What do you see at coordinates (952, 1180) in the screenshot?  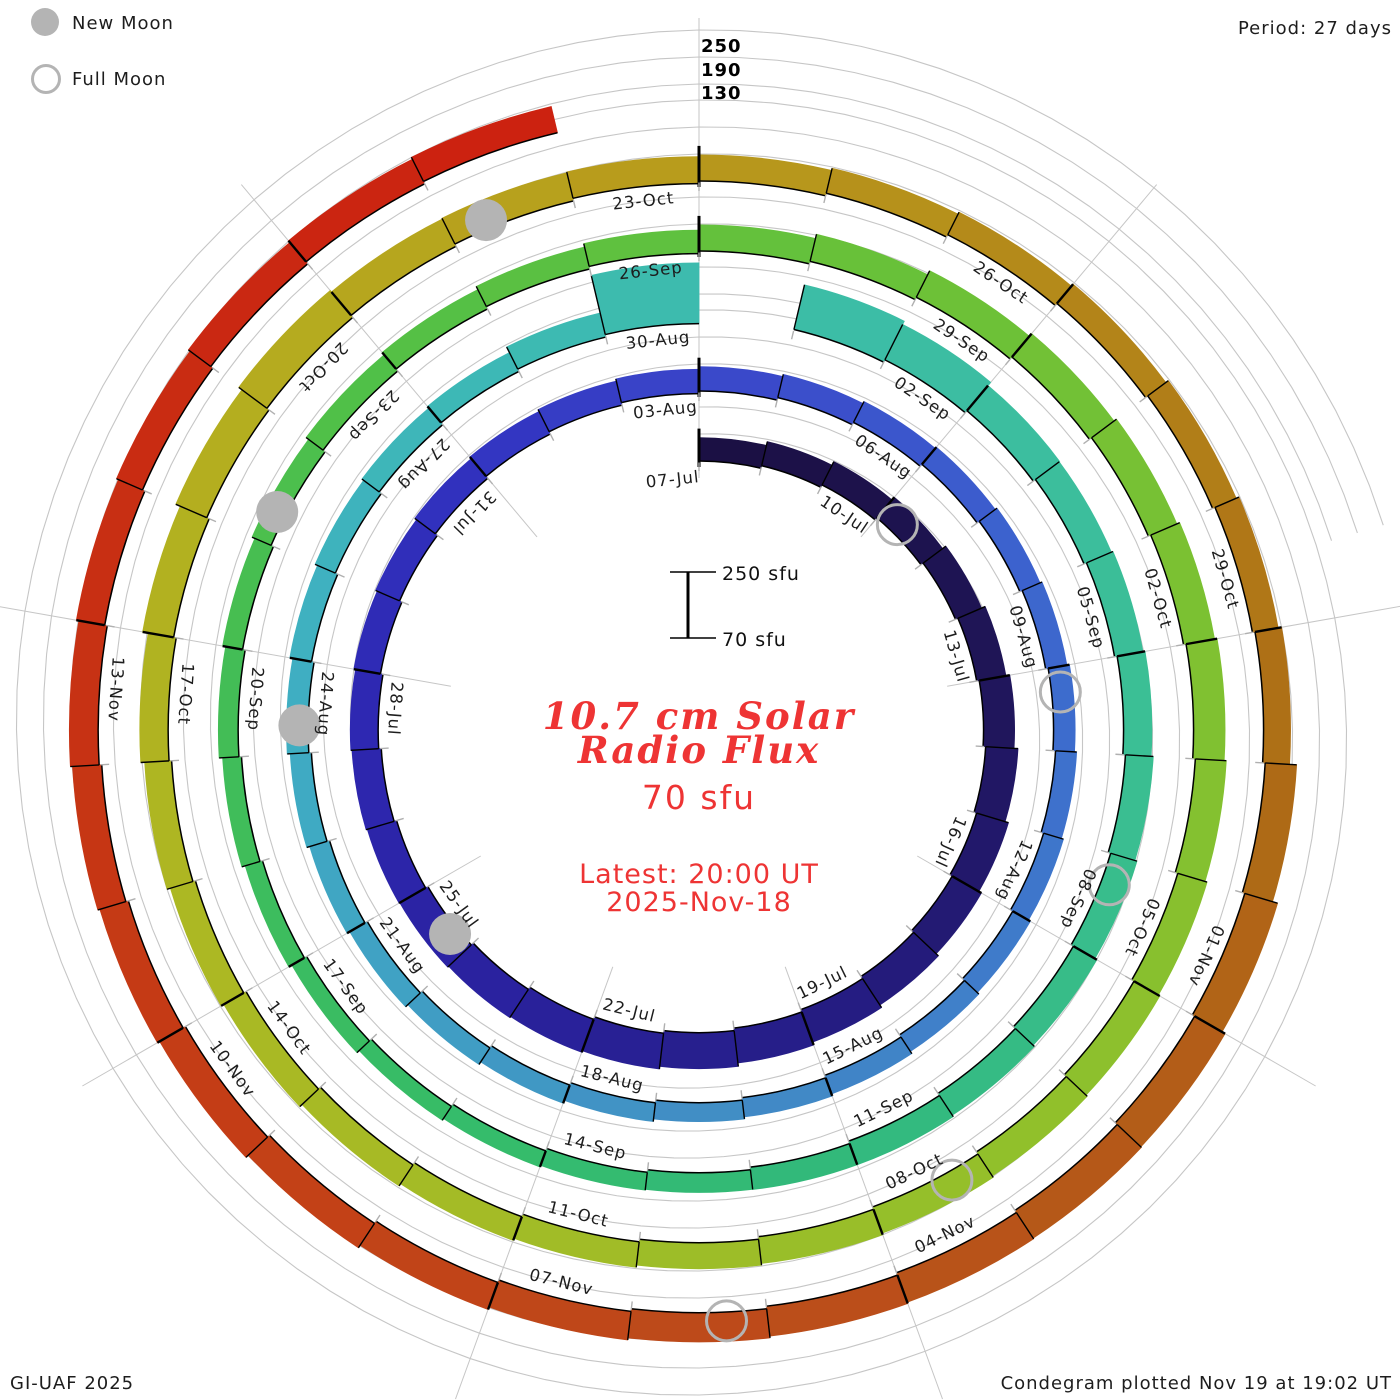 I see `full-moon-marker` at bounding box center [952, 1180].